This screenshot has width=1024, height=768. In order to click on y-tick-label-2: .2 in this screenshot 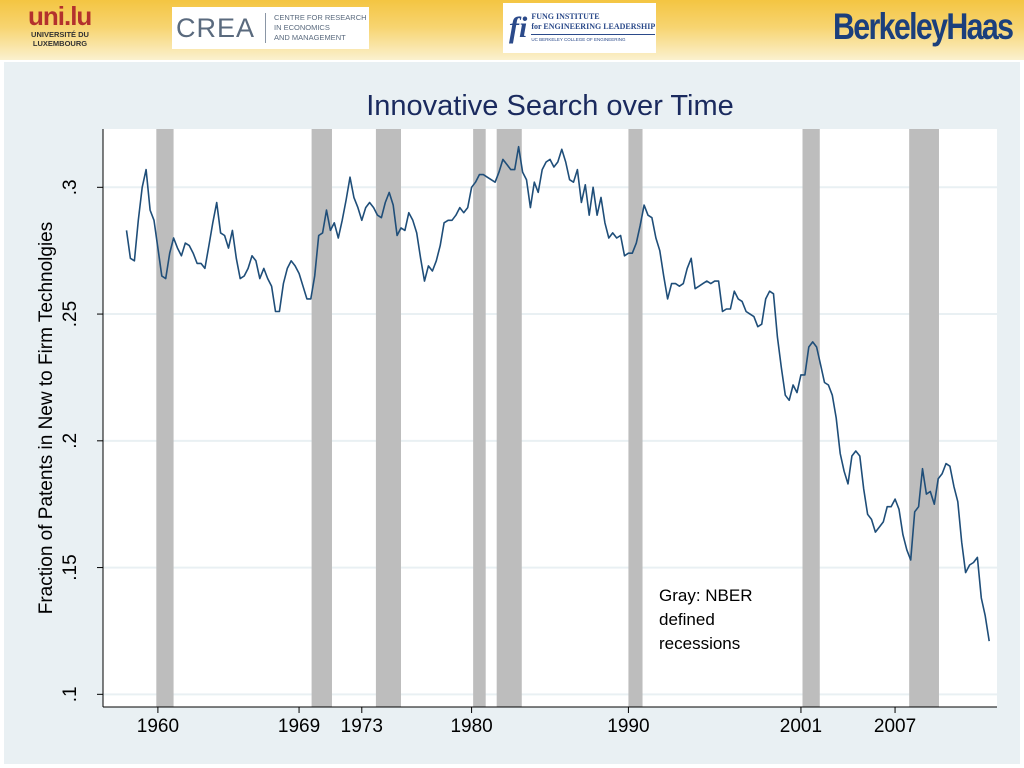, I will do `click(70, 441)`.